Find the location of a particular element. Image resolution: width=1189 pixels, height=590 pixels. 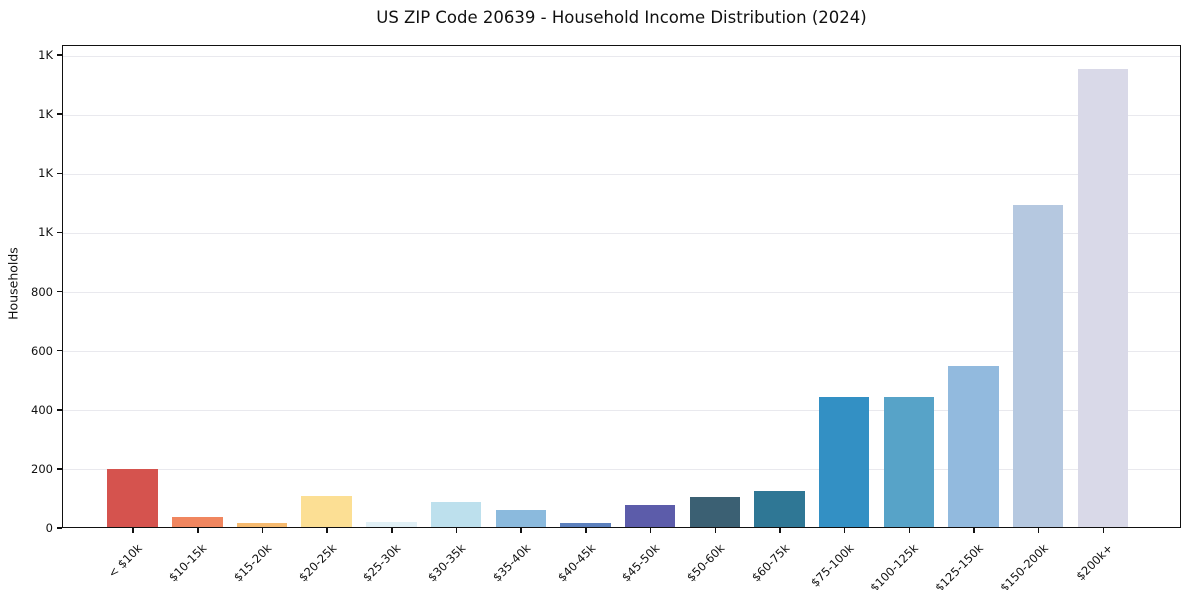

x-tick-label: $200k+ is located at coordinates (1094, 562).